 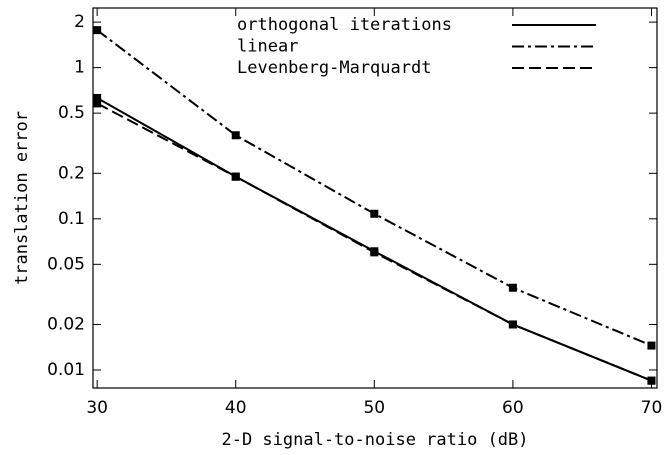 I want to click on y-tick-label: 0.02, so click(x=66, y=324).